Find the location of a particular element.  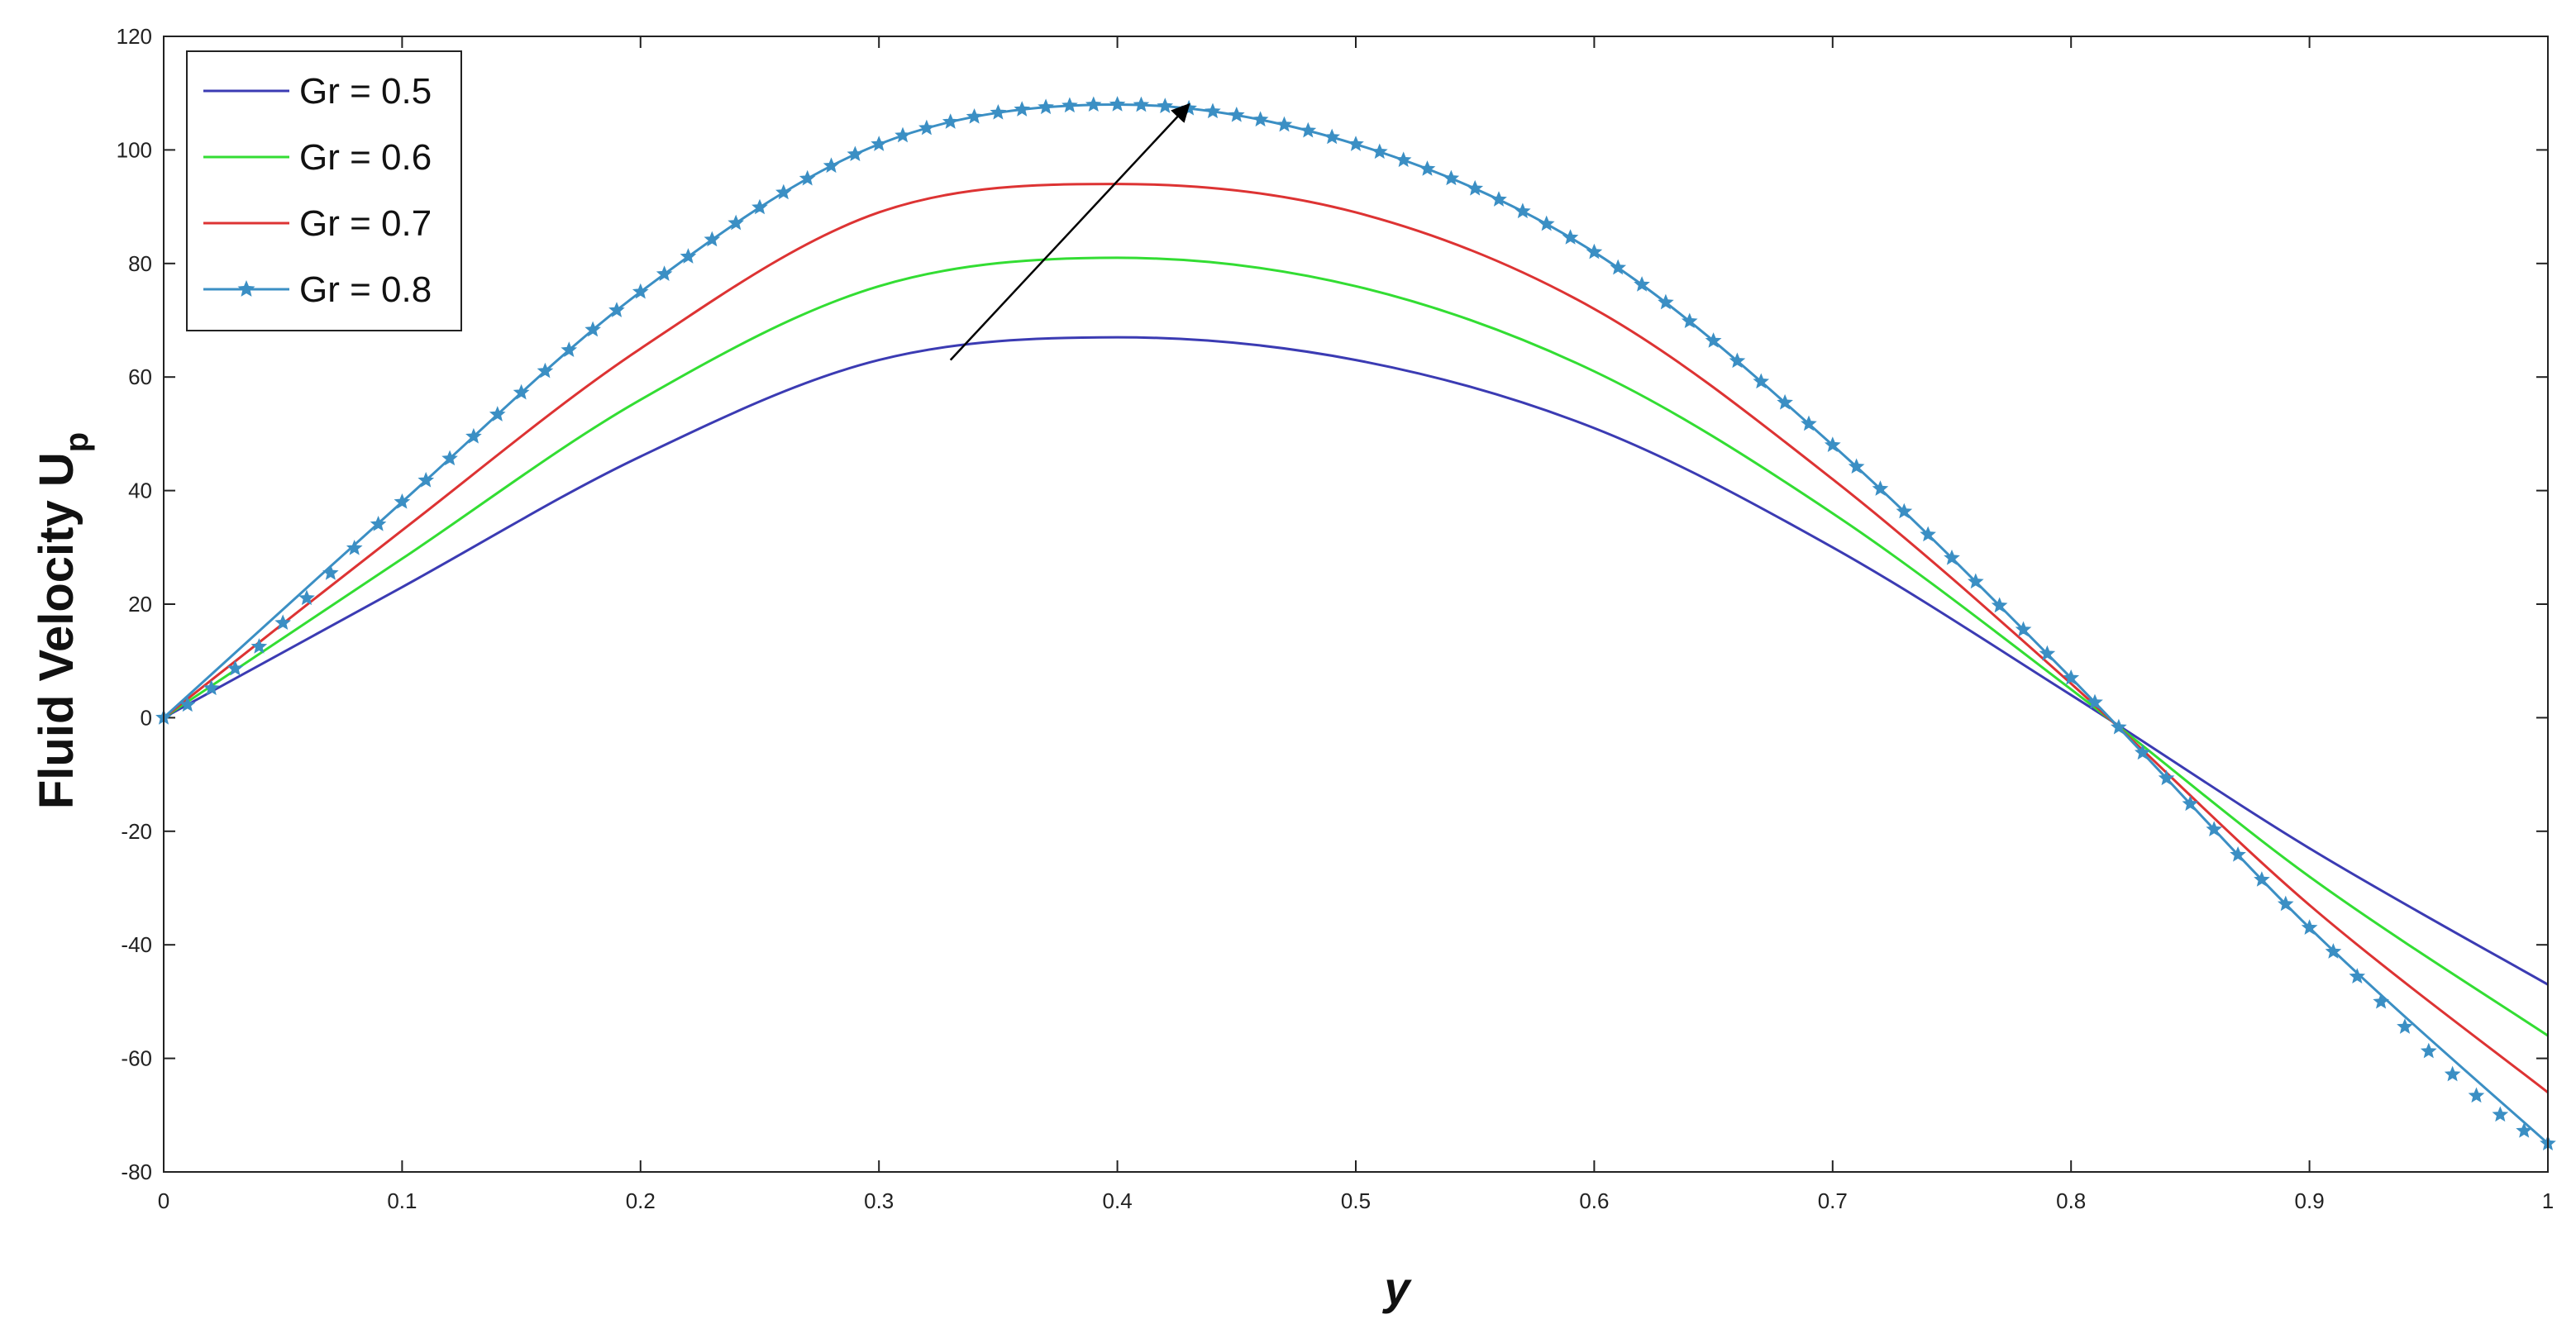

y-tick-label: 120 is located at coordinates (134, 36).